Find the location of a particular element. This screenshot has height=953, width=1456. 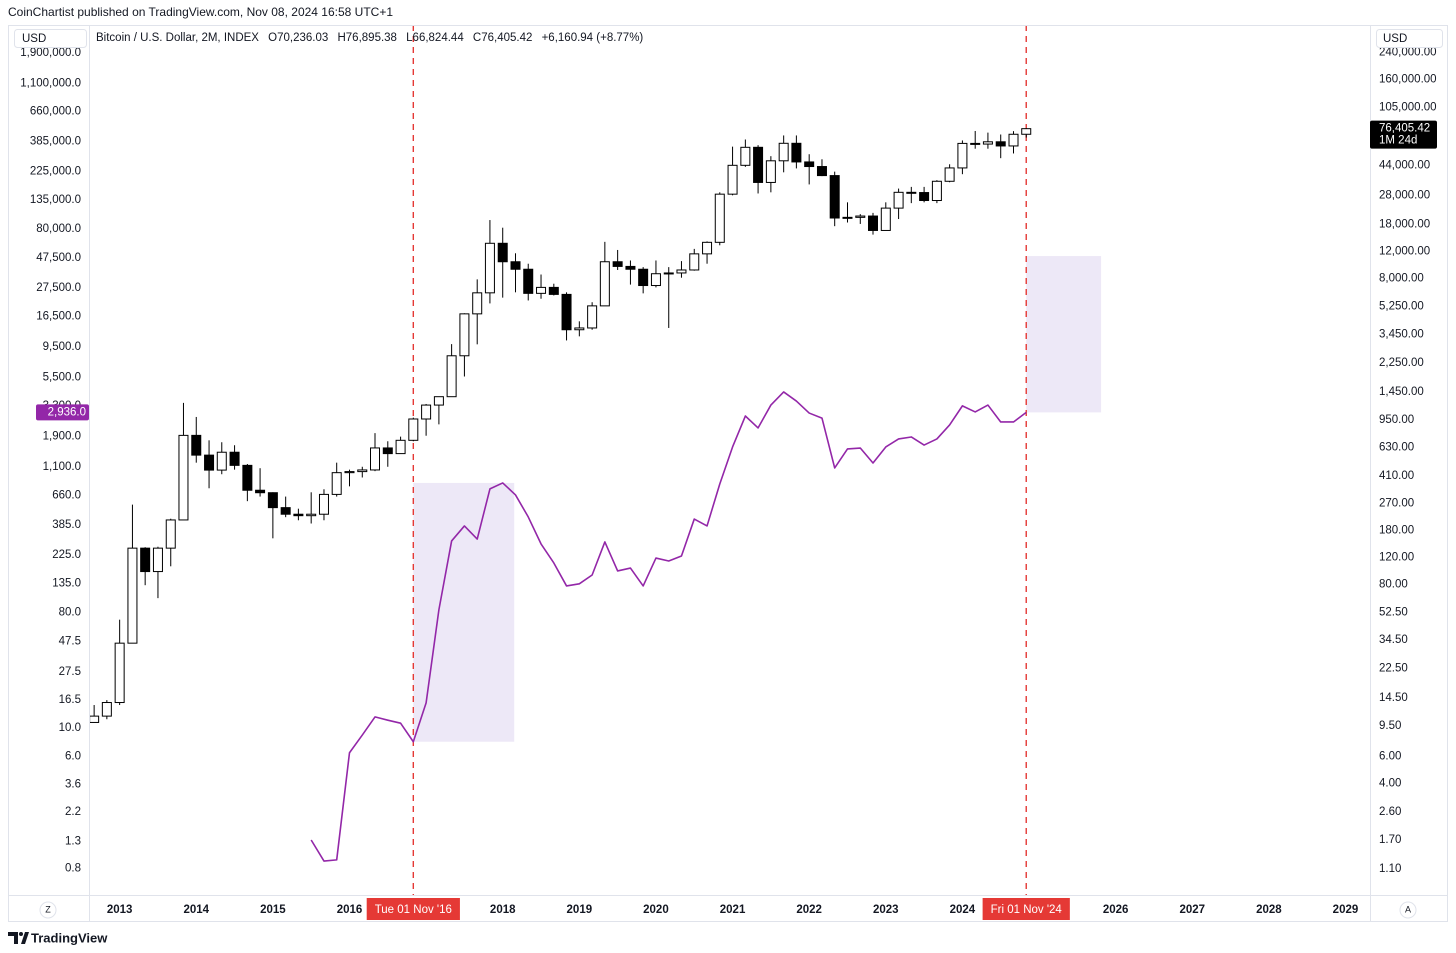

scale-button-label: Z is located at coordinates (48, 909).